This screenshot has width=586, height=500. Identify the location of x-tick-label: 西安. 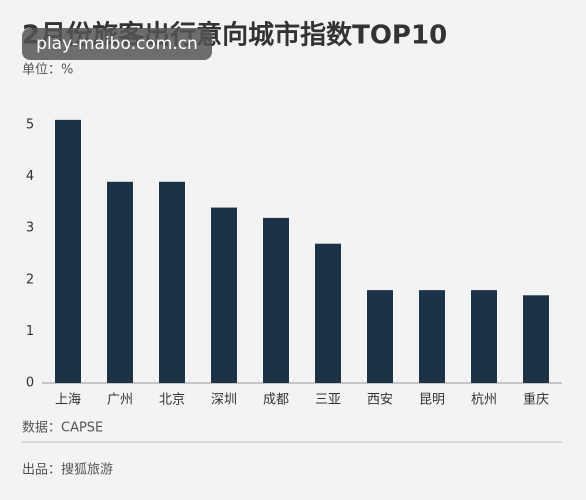
(380, 400).